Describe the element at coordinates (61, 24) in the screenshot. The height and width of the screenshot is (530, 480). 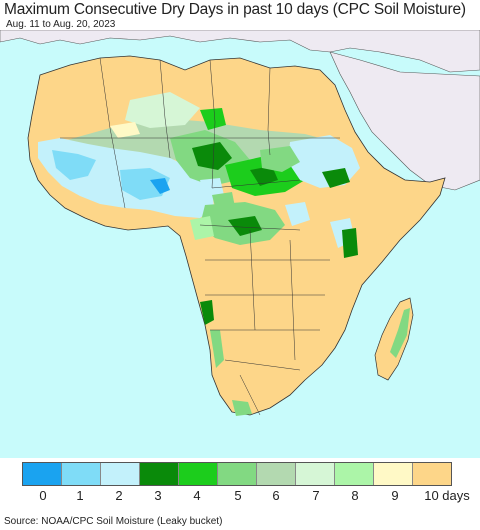
I see `date-range: Aug. 11 to Aug. 20, 2023` at that location.